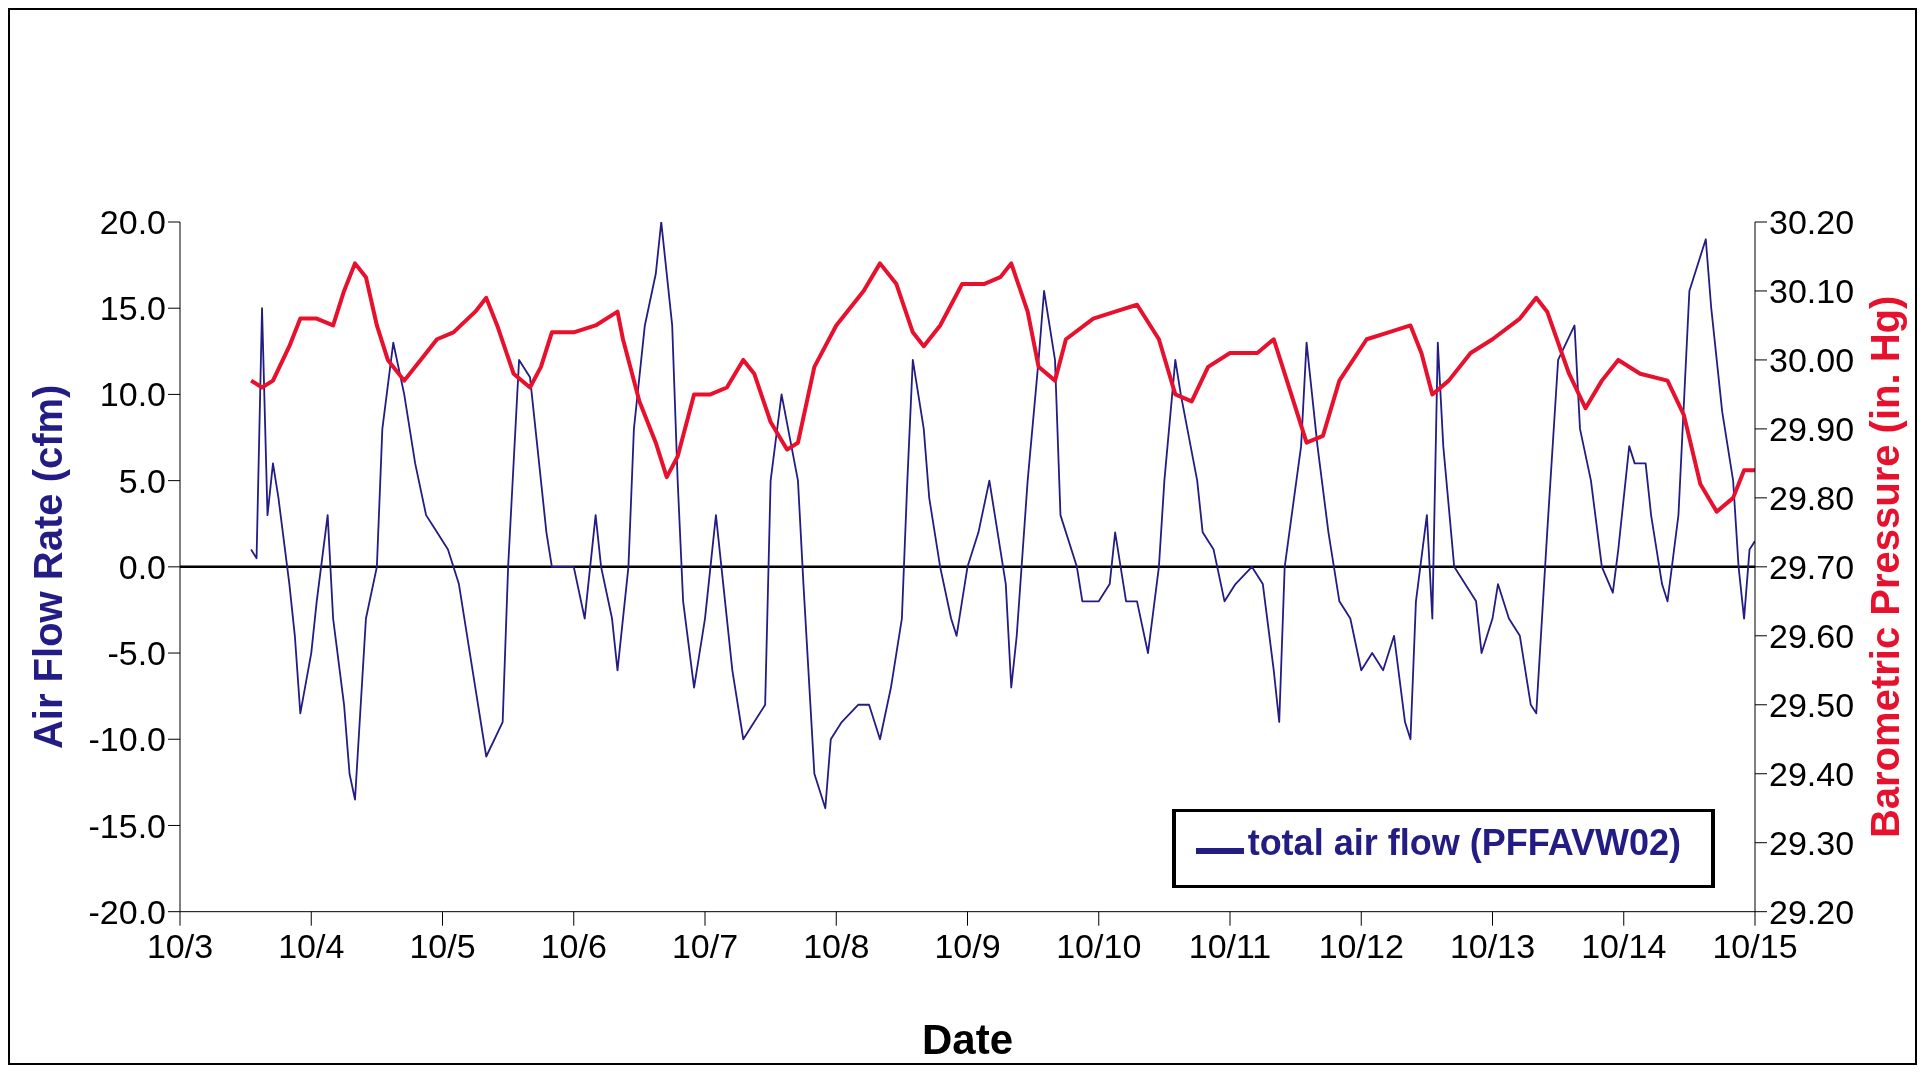  Describe the element at coordinates (1812, 566) in the screenshot. I see `y2-tick-label: 29.70` at that location.